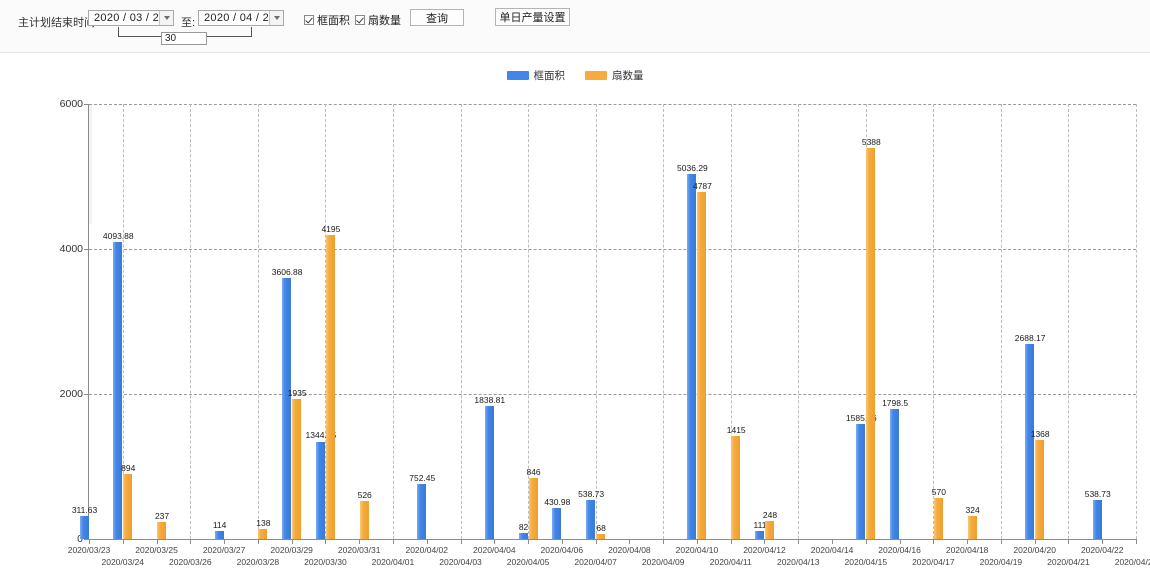 The width and height of the screenshot is (1150, 575). What do you see at coordinates (1040, 433) in the screenshot?
I see `bar-value-label: 1368` at bounding box center [1040, 433].